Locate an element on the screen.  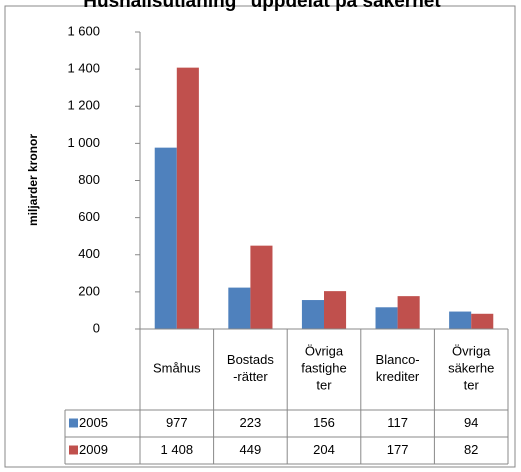
category-label: Småhus is located at coordinates (177, 368).